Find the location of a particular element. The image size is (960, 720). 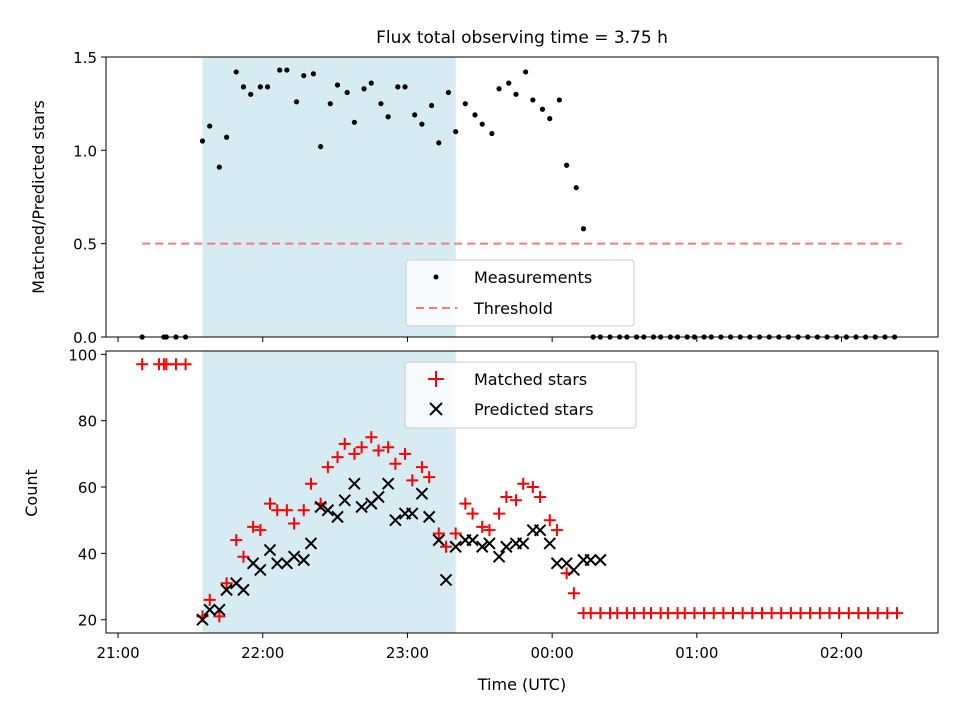

bottom-x-tick-label: 02:00 is located at coordinates (841, 653).